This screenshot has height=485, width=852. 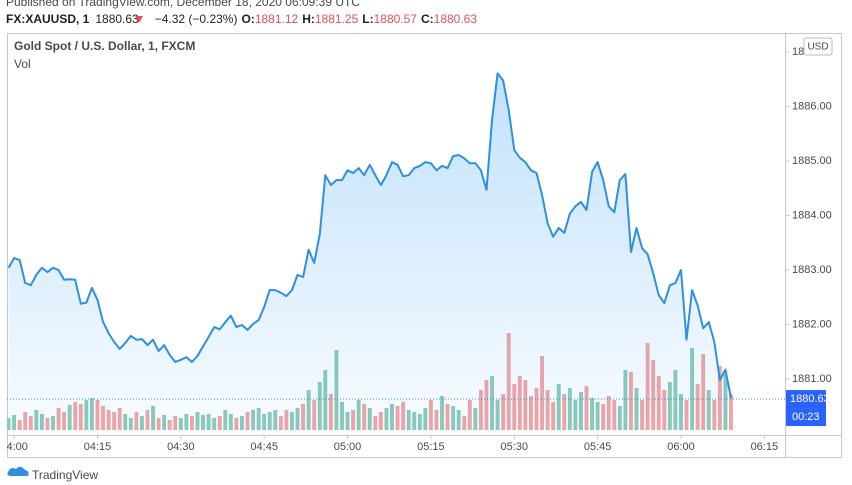 What do you see at coordinates (812, 106) in the screenshot?
I see `y-tick-label: 1886.00` at bounding box center [812, 106].